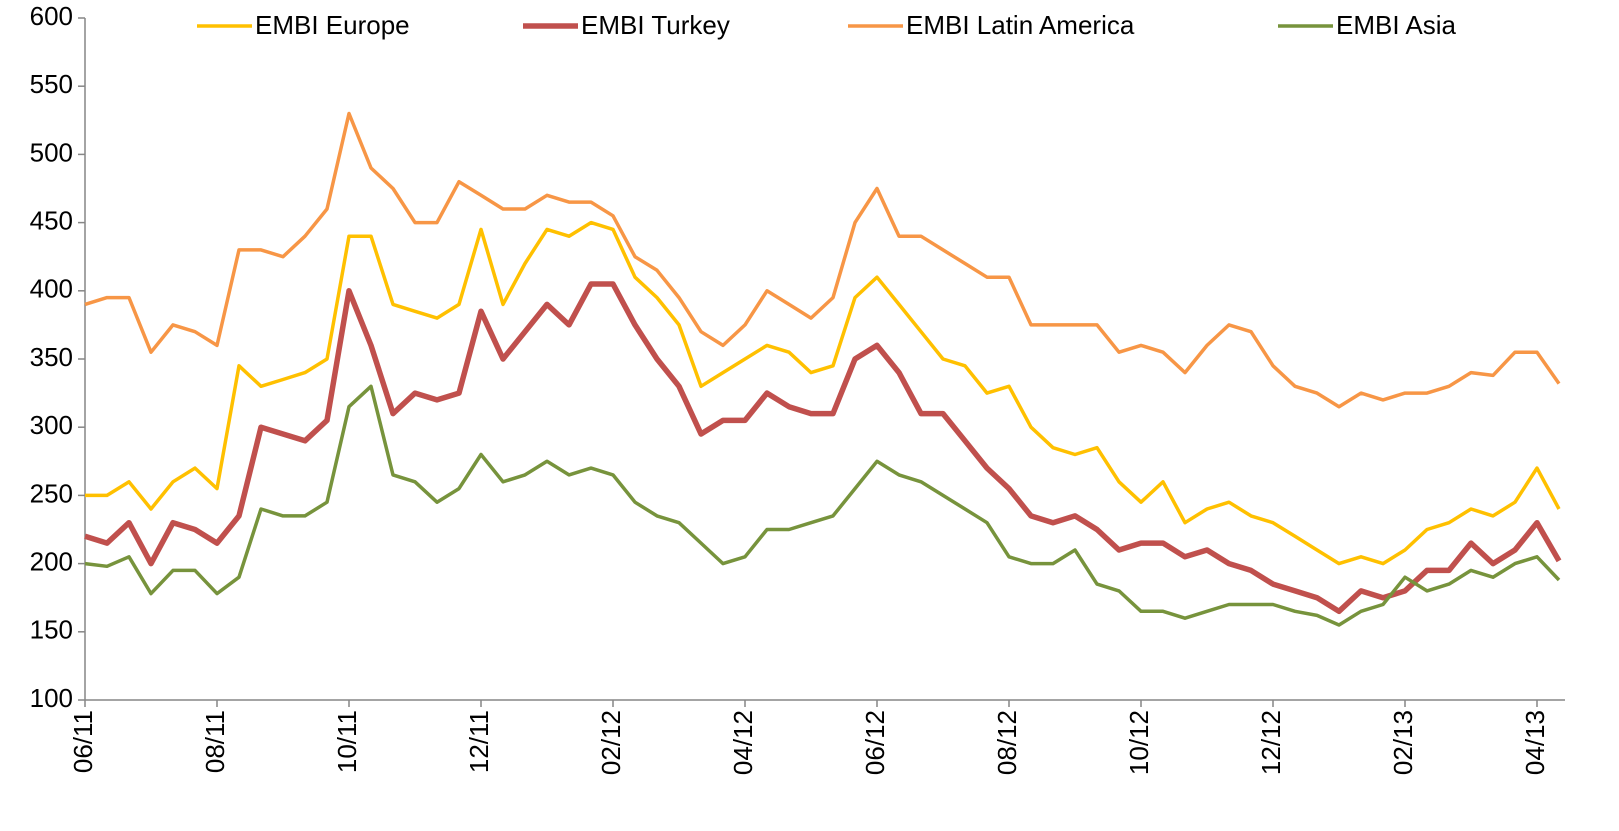  Describe the element at coordinates (51, 425) in the screenshot. I see `y-tick-label: 300` at that location.